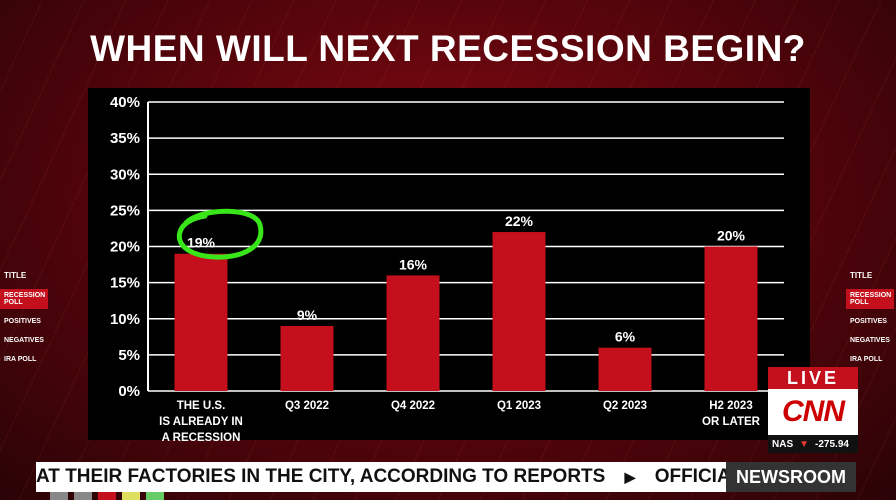 The height and width of the screenshot is (500, 896). What do you see at coordinates (519, 221) in the screenshot?
I see `data-label: 22%` at bounding box center [519, 221].